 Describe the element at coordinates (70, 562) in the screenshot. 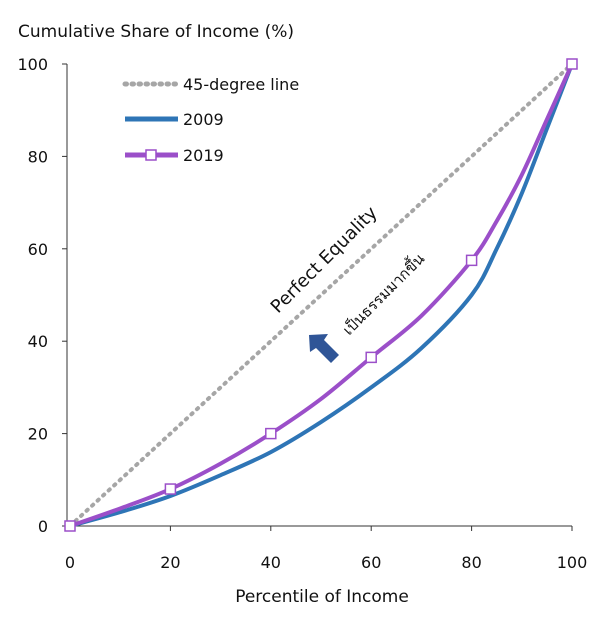

I see `x-tick-label: 0` at that location.